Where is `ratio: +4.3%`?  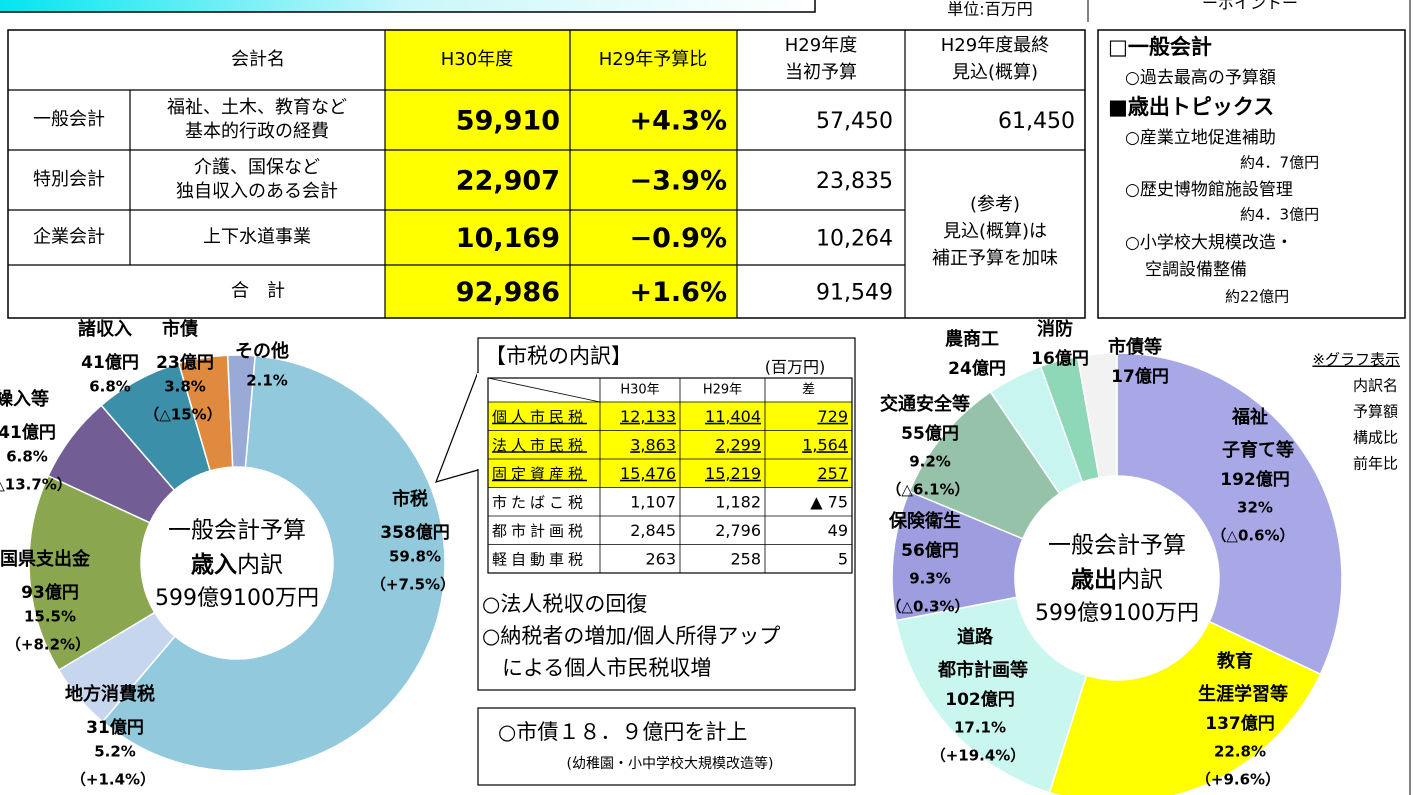 ratio: +4.3% is located at coordinates (678, 121).